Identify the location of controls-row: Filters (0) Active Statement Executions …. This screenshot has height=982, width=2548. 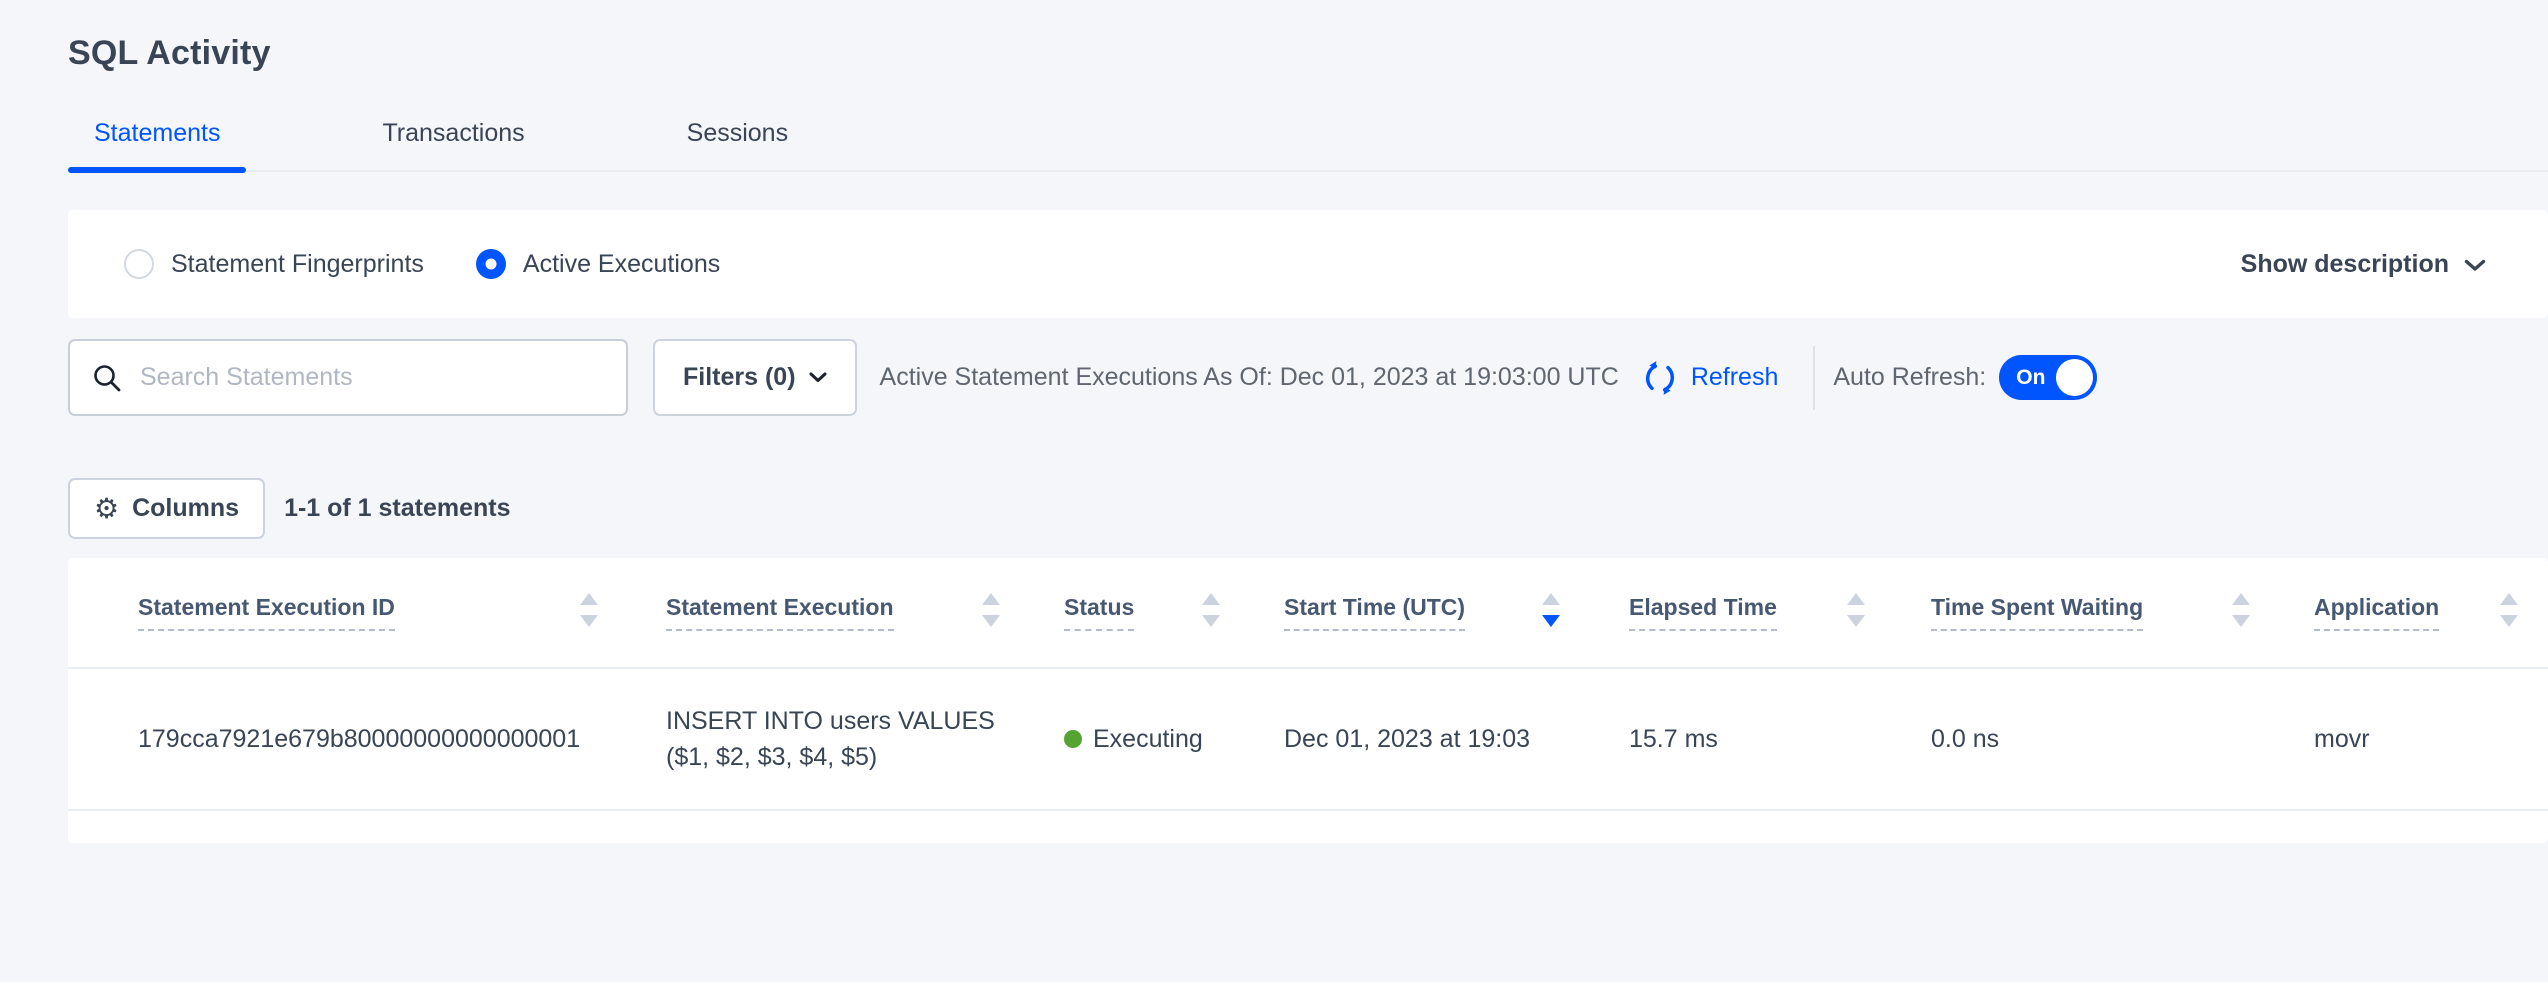
(1308, 377).